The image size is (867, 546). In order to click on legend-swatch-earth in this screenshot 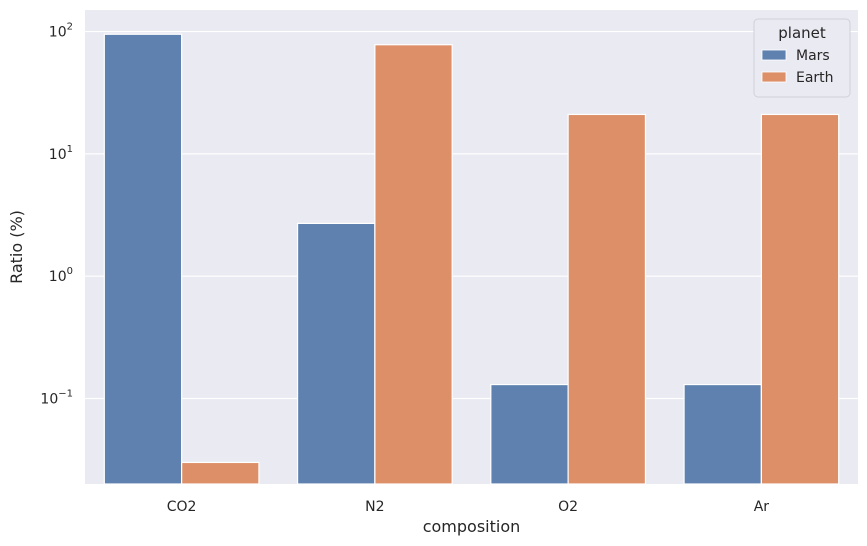, I will do `click(774, 77)`.